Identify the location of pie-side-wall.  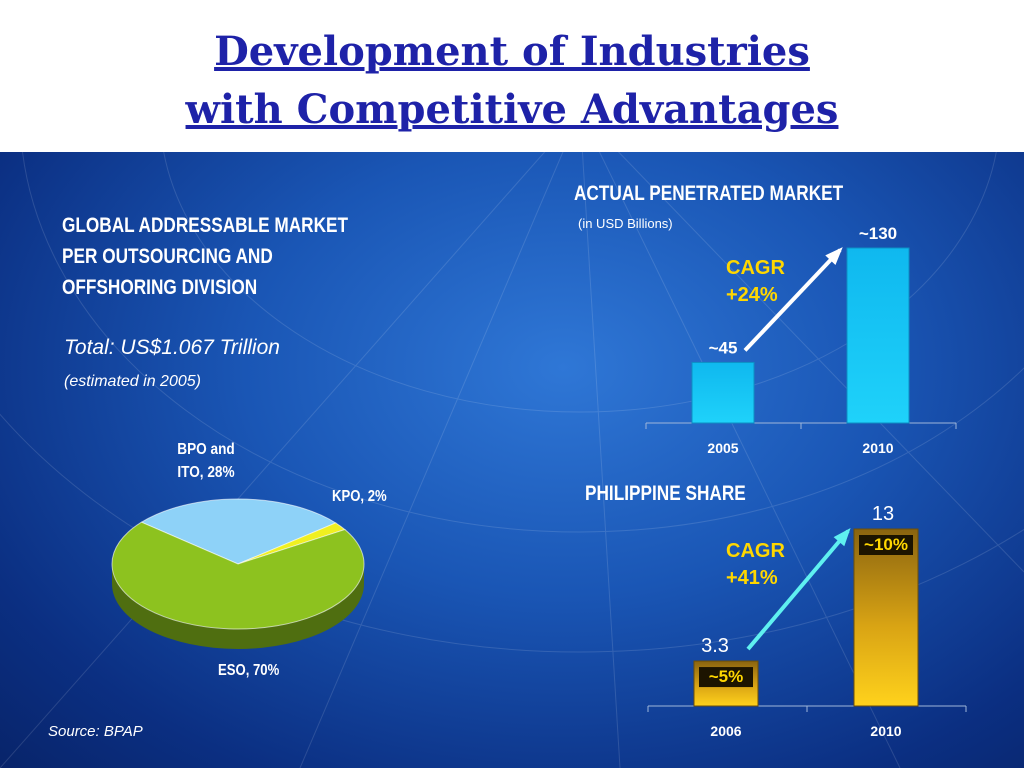
(238, 606).